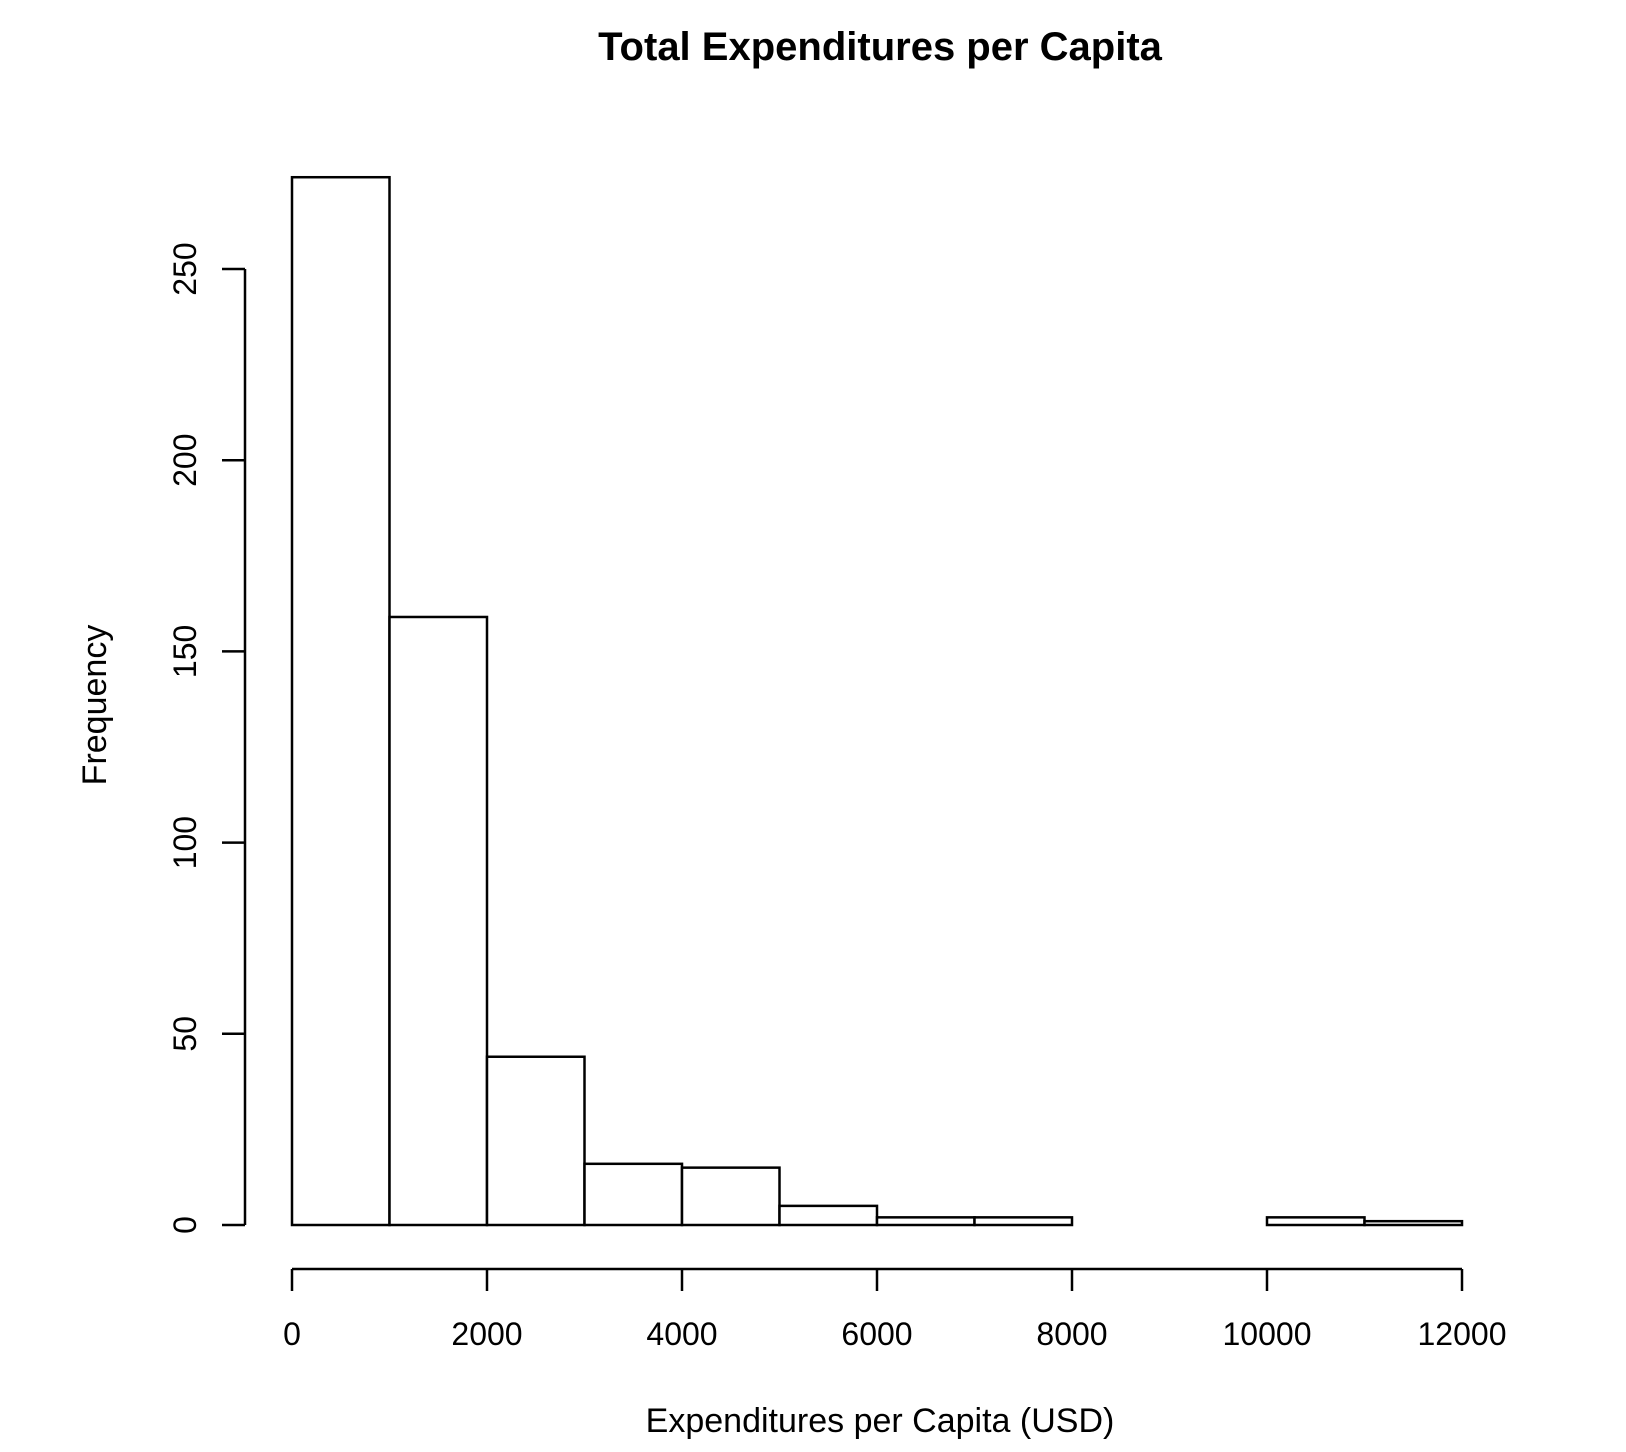 The image size is (1626, 1452). I want to click on x-tick-label: 0, so click(292, 1334).